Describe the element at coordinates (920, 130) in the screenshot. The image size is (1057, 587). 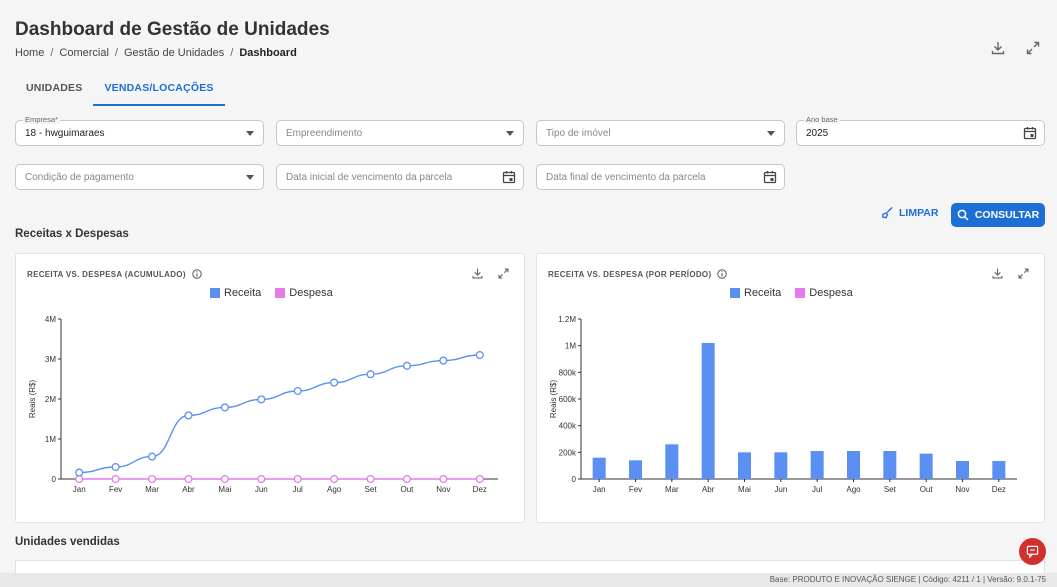
I see `ano-base-field: Ano base 2025` at that location.